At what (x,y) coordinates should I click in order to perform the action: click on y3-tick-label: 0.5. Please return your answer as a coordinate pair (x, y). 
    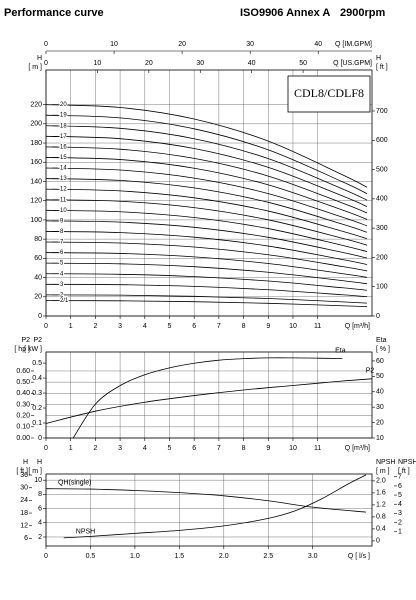
    Looking at the image, I should click on (37, 363).